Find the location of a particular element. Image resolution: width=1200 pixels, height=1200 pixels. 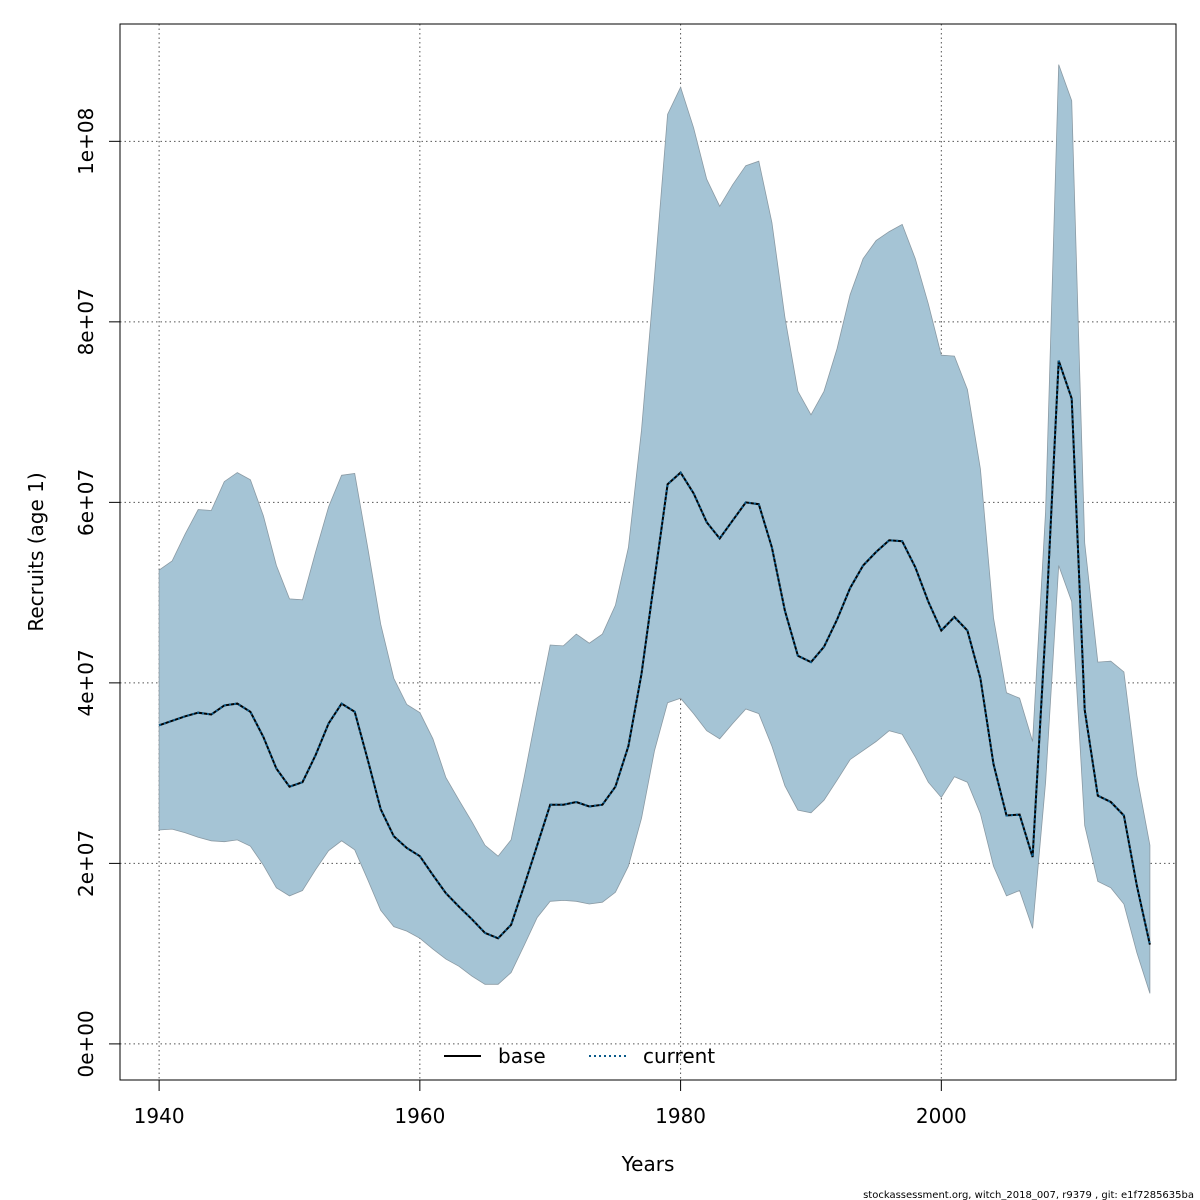

y-axis: 0e+00 2e+07 4e+07 6e+07 8e+07 1e+08 is located at coordinates (97, 593).